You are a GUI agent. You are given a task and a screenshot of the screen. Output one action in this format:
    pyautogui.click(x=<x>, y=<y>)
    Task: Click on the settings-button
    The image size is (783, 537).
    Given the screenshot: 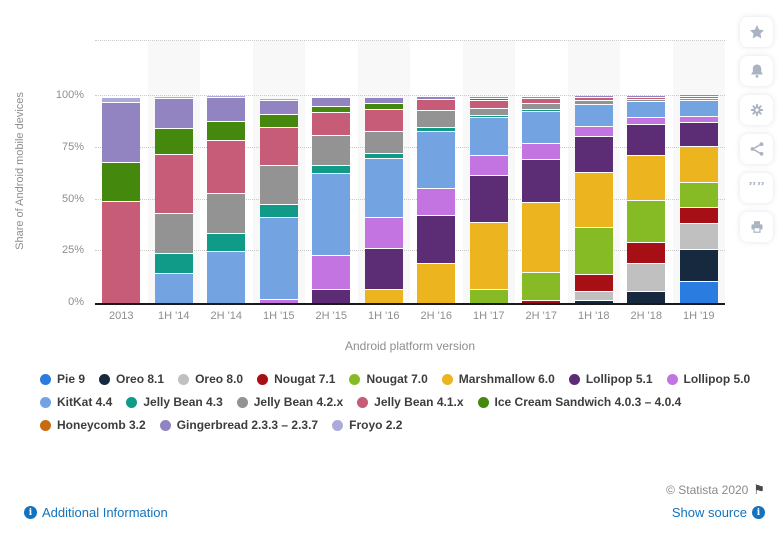 What is the action you would take?
    pyautogui.click(x=756, y=110)
    